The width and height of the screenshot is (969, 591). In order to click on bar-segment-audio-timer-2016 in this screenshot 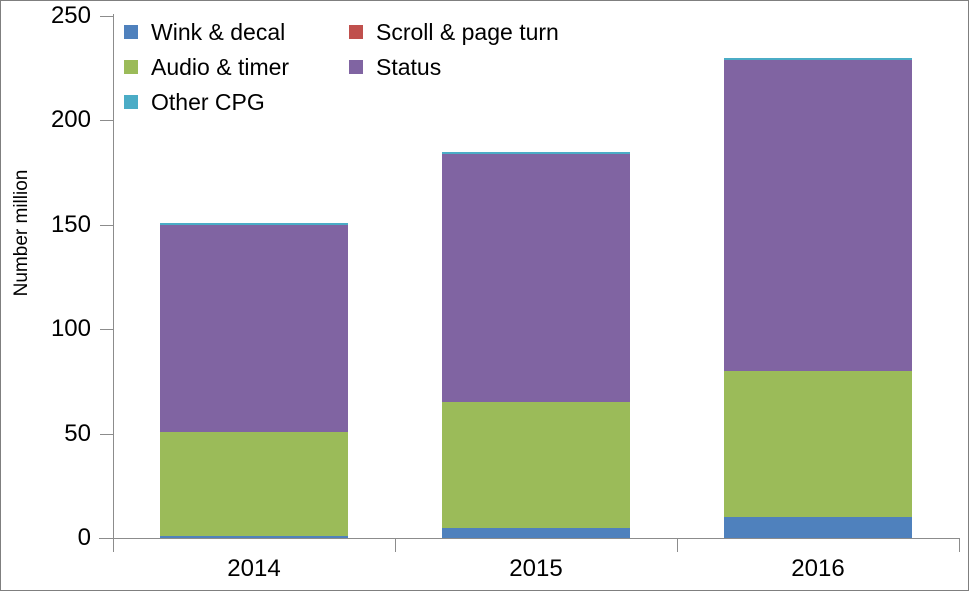, I will do `click(818, 444)`.